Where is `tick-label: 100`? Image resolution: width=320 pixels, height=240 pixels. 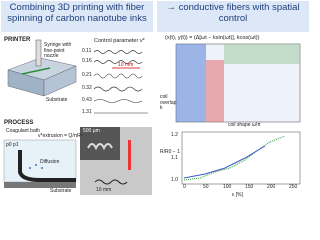
tick-label: 100 is located at coordinates (227, 187).